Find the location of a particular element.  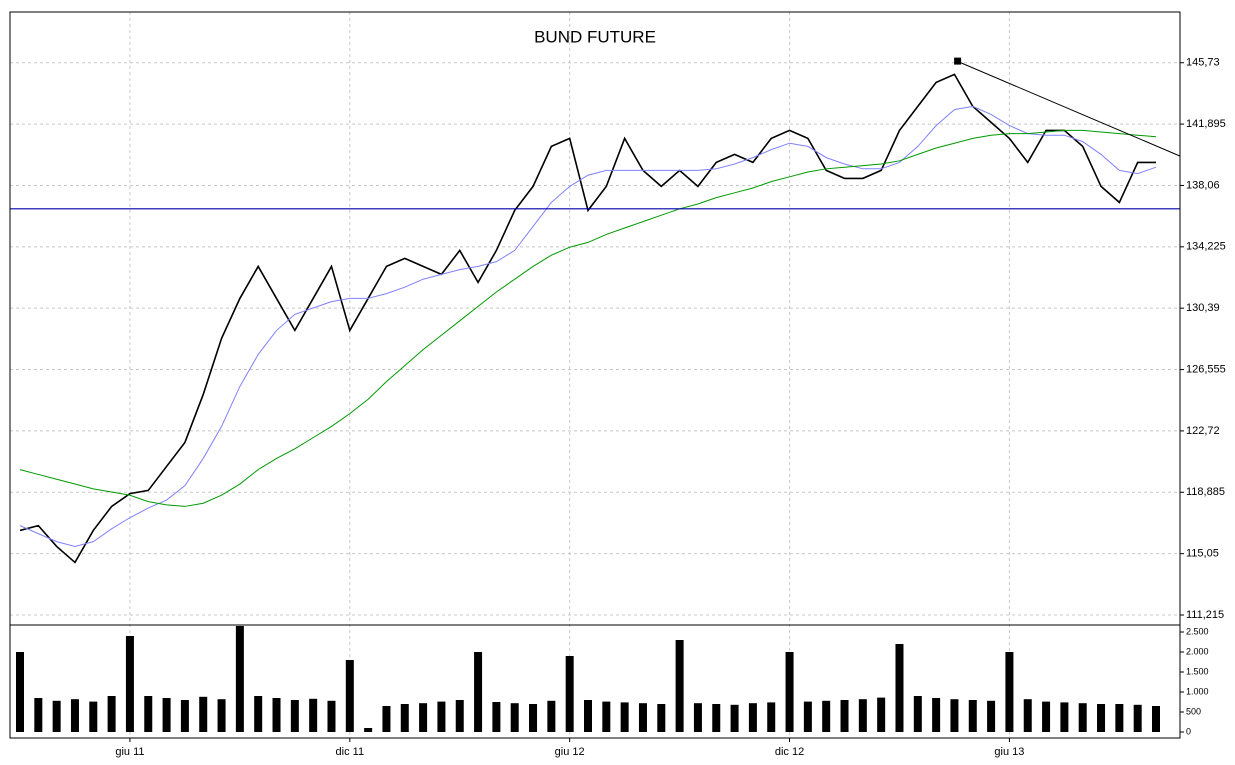

y-tick-label: 138,06 is located at coordinates (1203, 185).